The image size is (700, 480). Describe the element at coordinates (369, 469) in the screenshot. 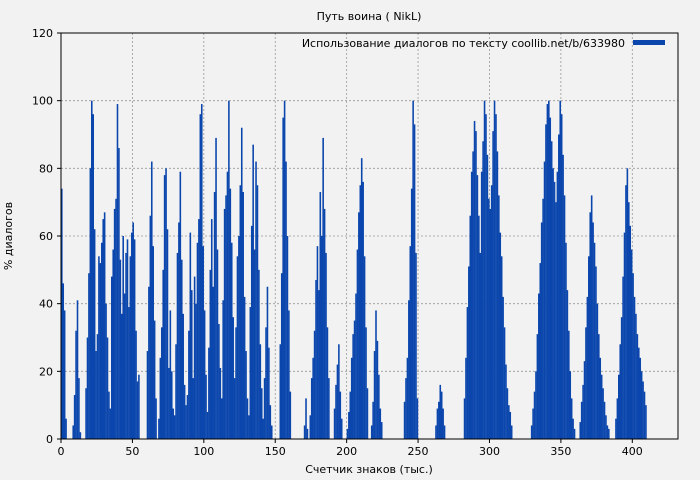

I see `x-axis-label: Счетчик знаков (тыс.)` at that location.